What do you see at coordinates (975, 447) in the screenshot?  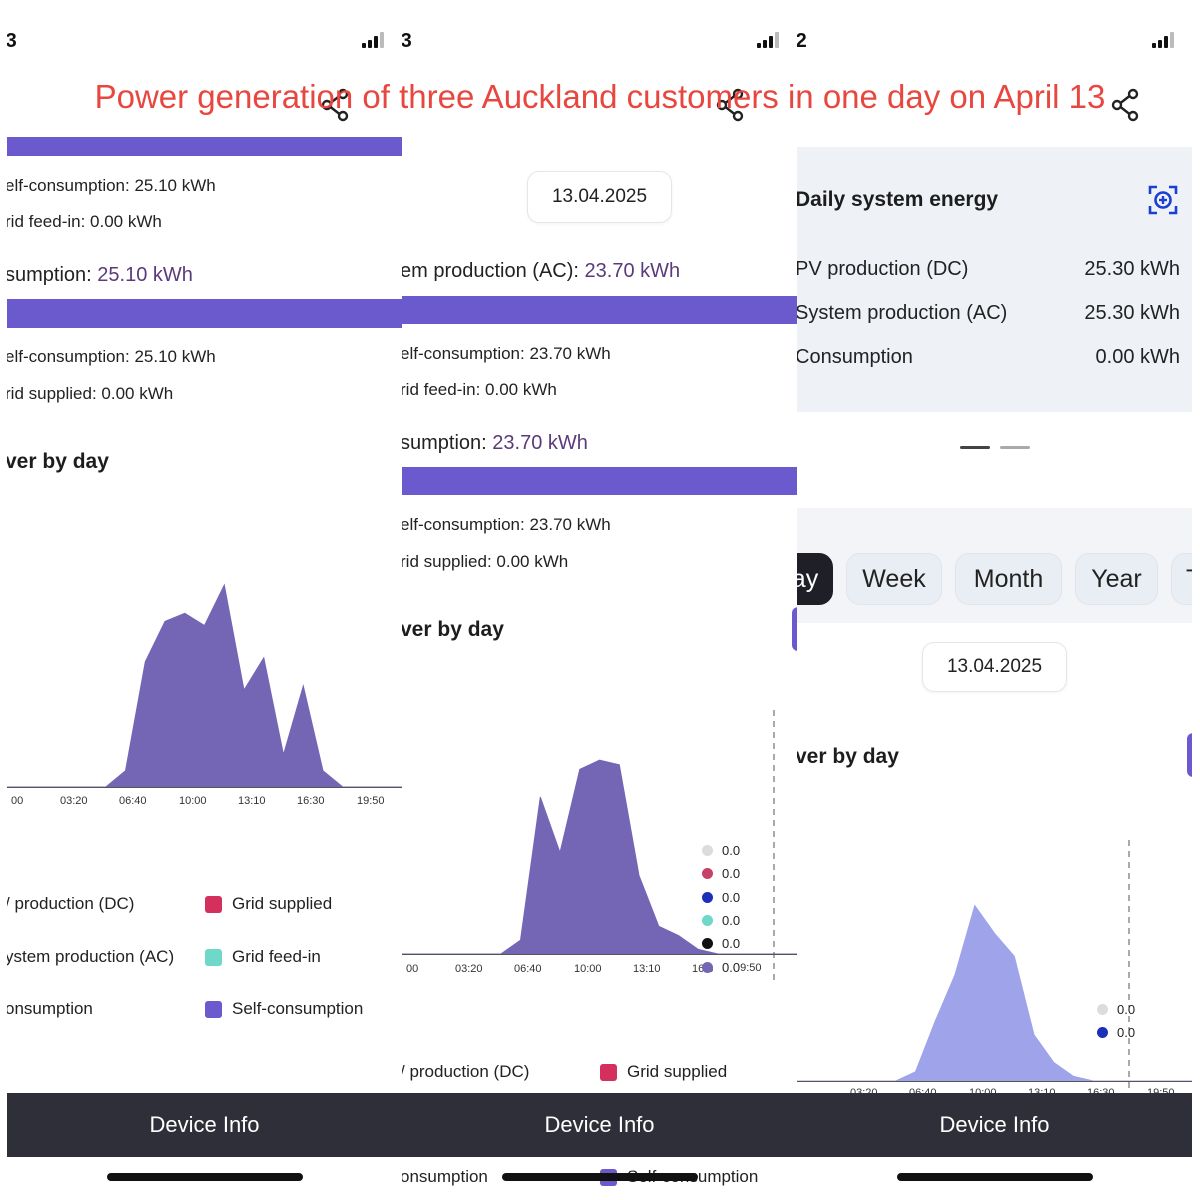 I see `page-indicator-active` at bounding box center [975, 447].